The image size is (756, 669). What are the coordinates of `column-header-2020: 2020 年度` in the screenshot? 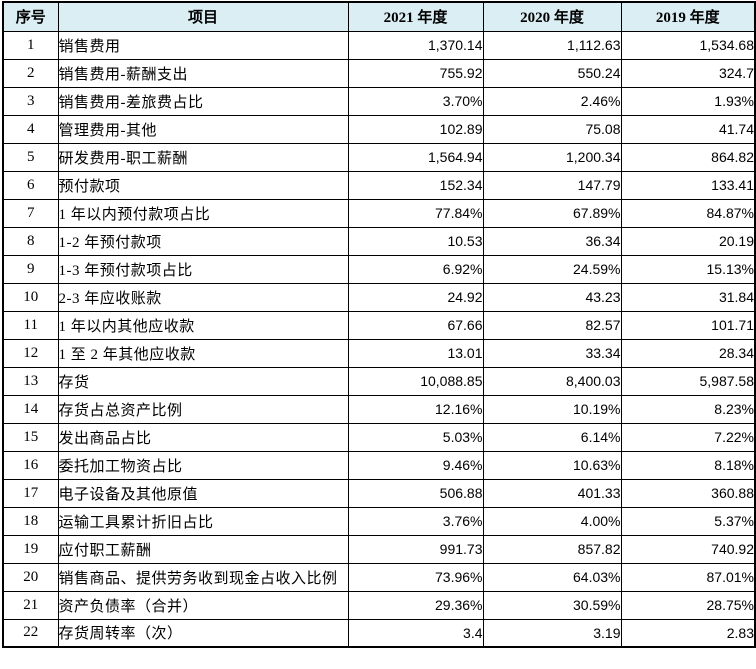 It's located at (552, 16).